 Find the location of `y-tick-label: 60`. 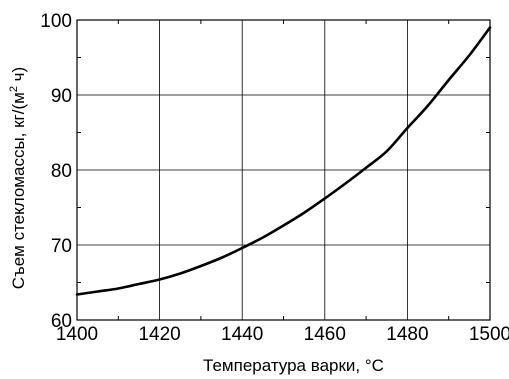

y-tick-label: 60 is located at coordinates (61, 321).